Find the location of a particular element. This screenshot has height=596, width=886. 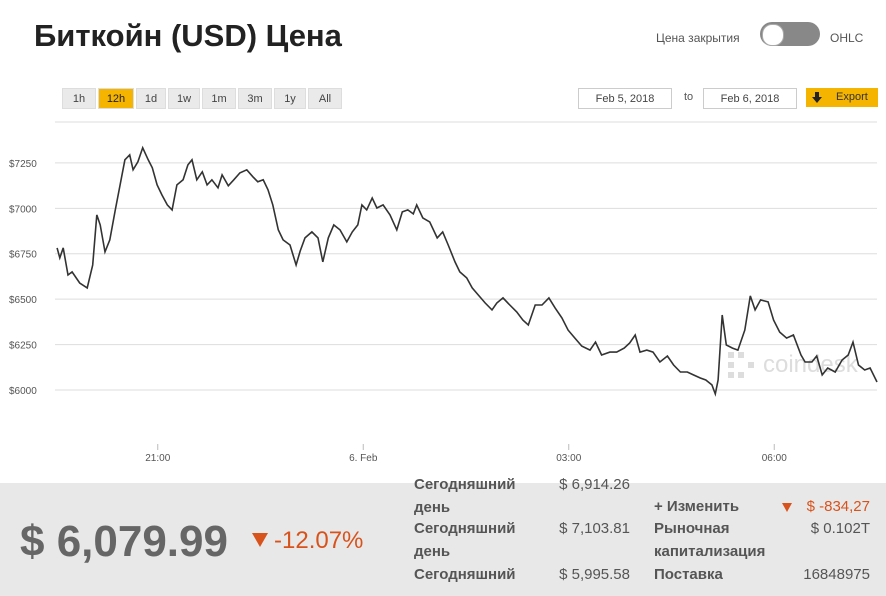

y-tick-label: $6000 is located at coordinates (23, 391).